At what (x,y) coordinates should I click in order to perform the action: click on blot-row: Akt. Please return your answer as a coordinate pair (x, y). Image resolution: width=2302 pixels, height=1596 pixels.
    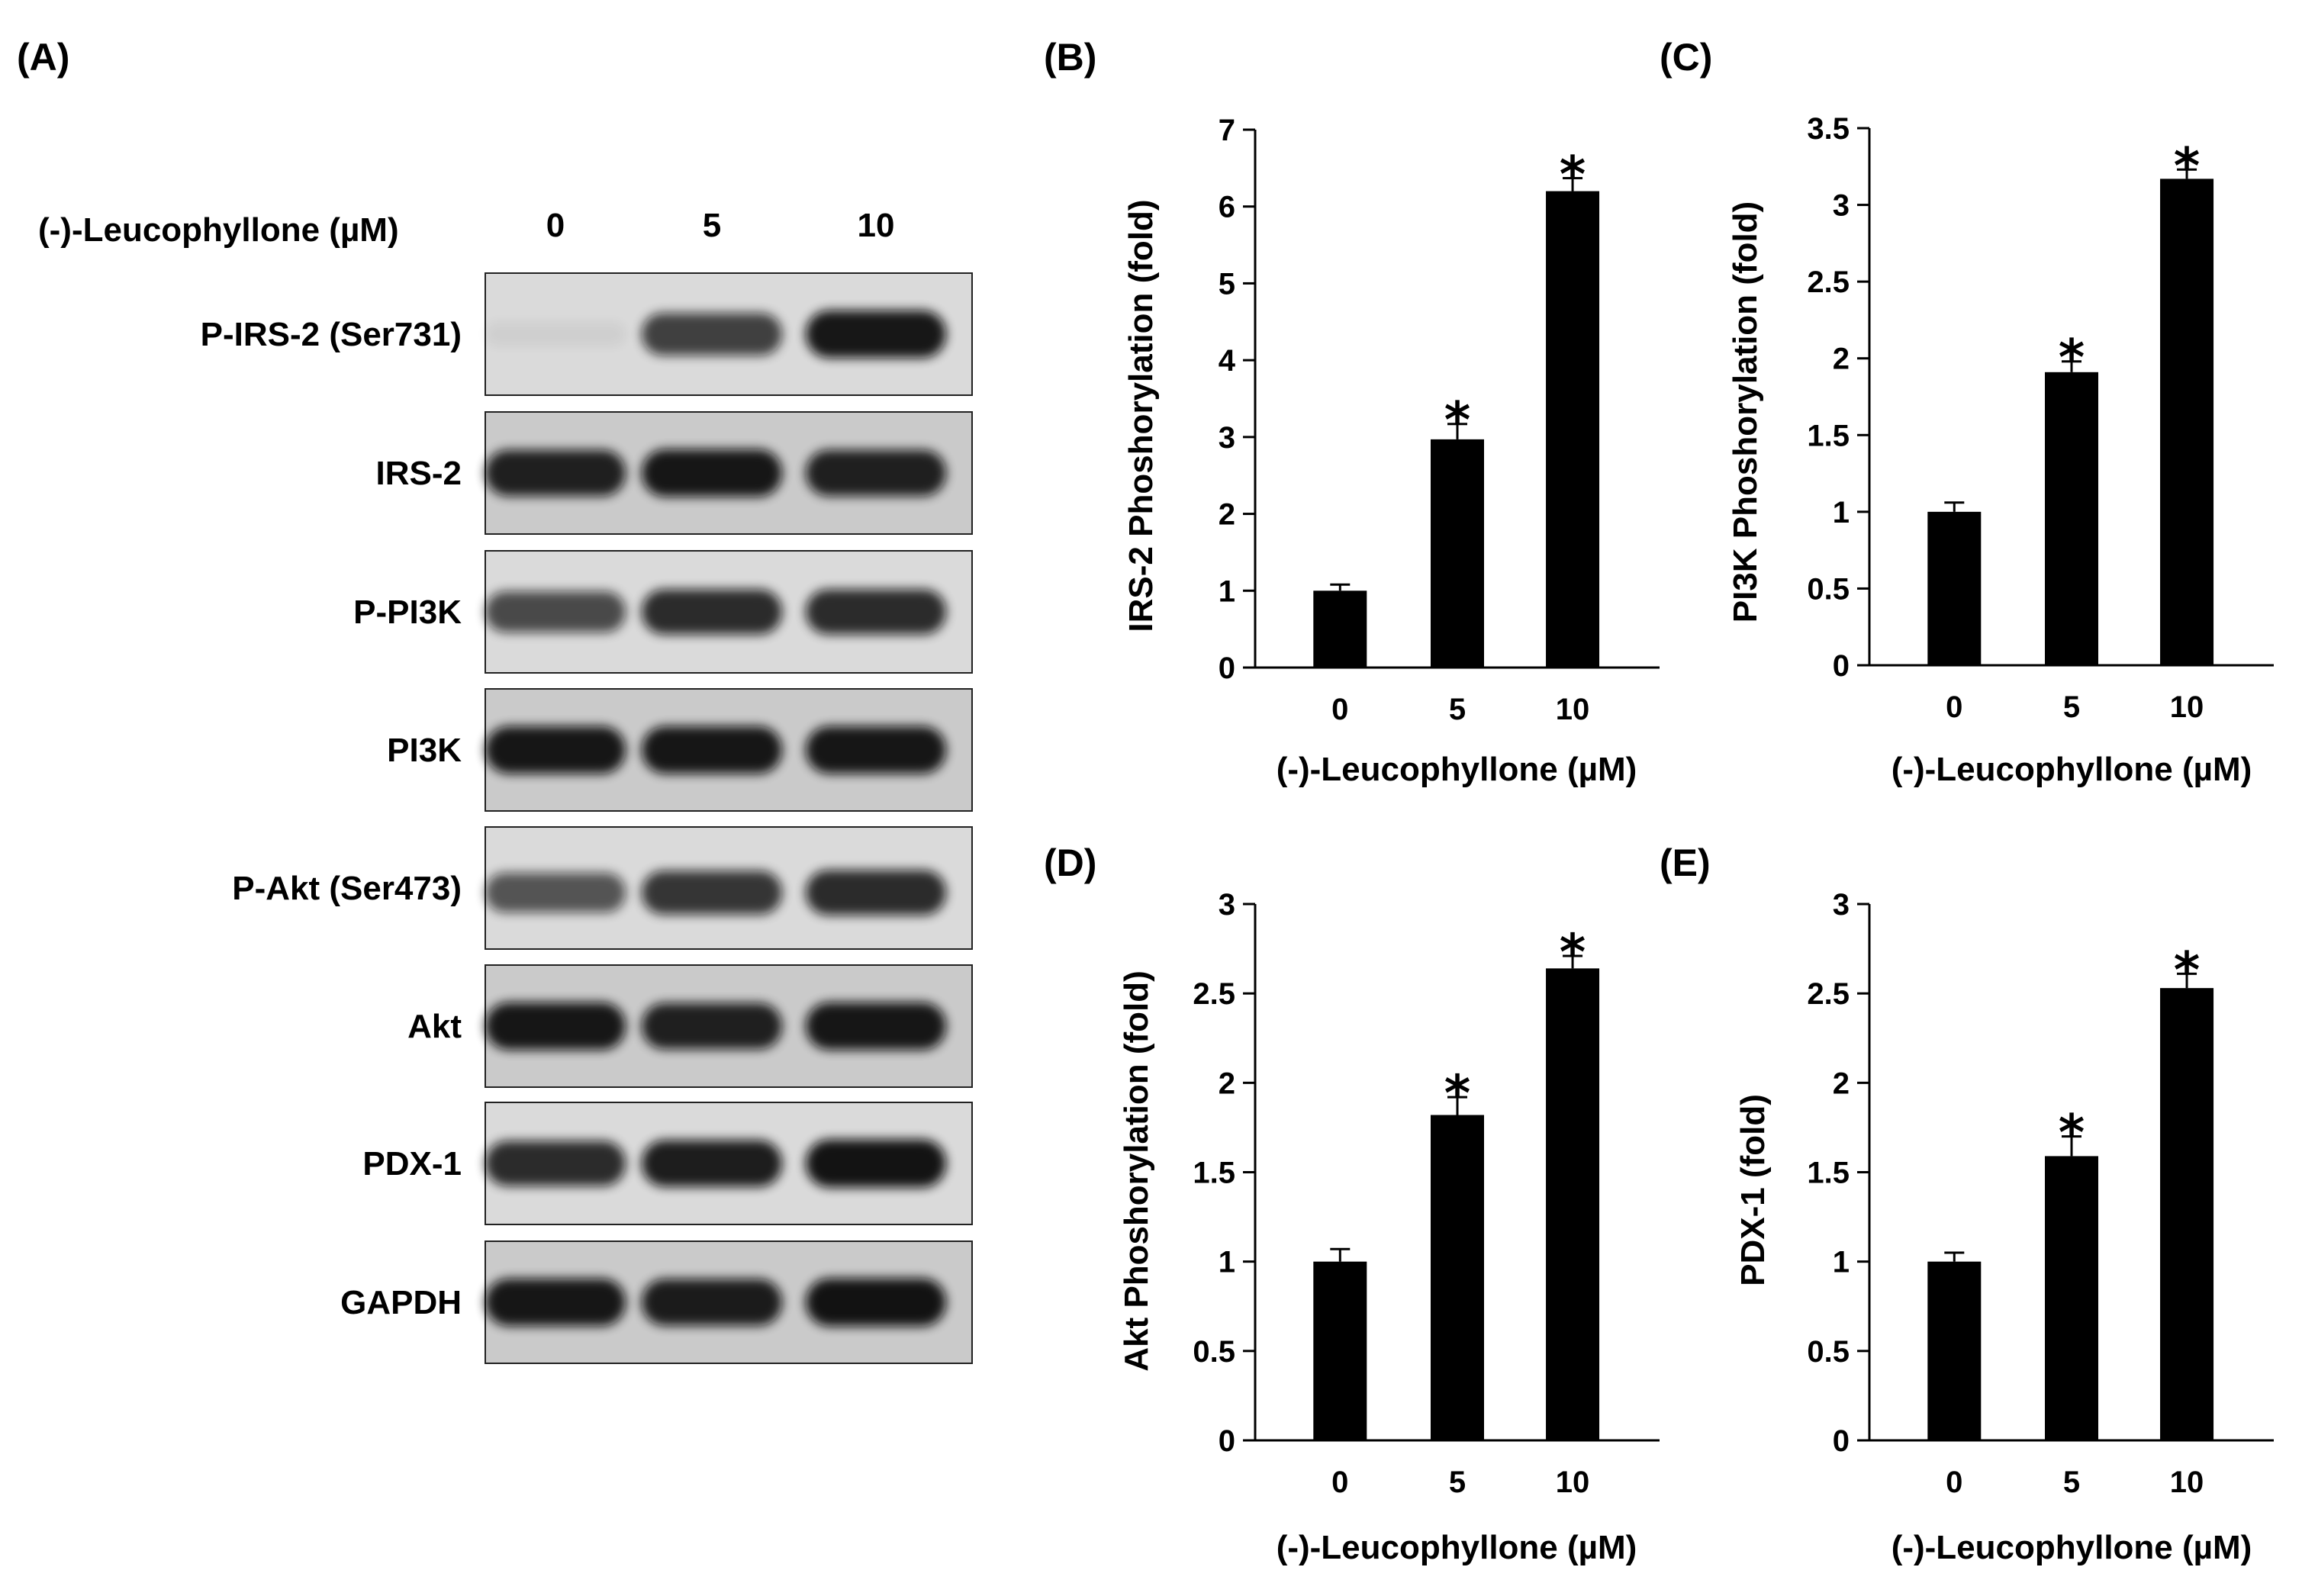
    Looking at the image, I should click on (690, 1026).